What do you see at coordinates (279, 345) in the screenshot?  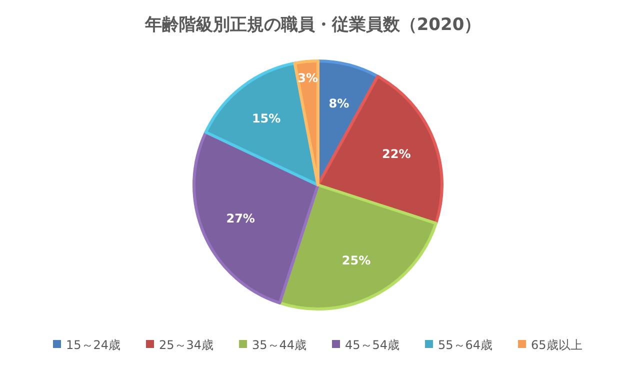 I see `legend-label: 35～44歳` at bounding box center [279, 345].